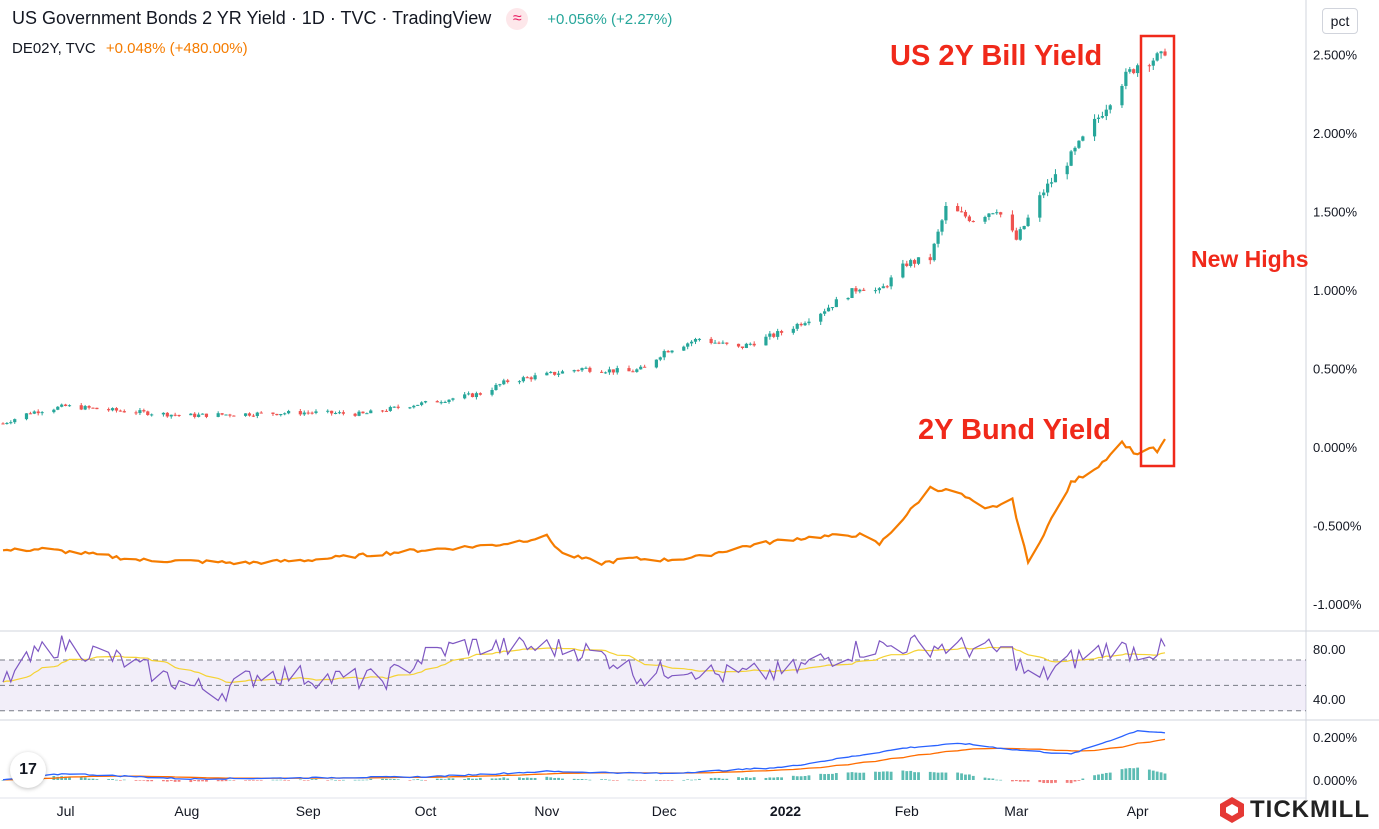  Describe the element at coordinates (1335, 55) in the screenshot. I see `y-tick-label: 2.500%` at that location.